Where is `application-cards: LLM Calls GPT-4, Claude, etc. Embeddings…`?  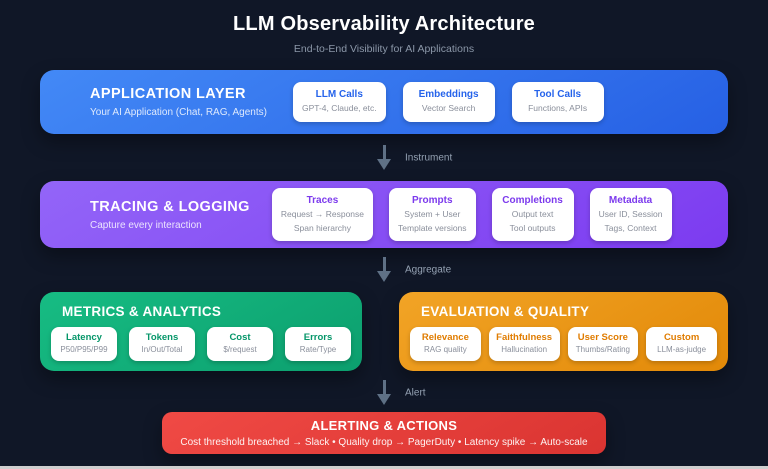
application-cards: LLM Calls GPT-4, Claude, etc. Embeddings… is located at coordinates (448, 102).